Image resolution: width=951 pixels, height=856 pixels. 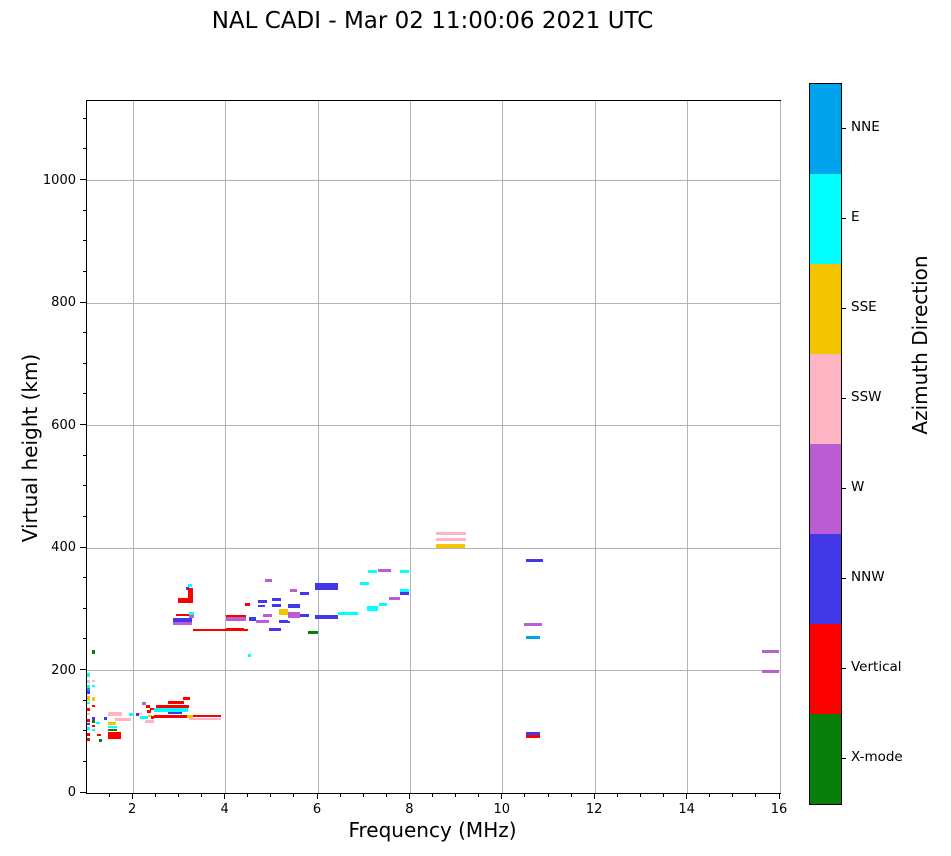 I want to click on x-tick-label: 10, so click(x=502, y=809).